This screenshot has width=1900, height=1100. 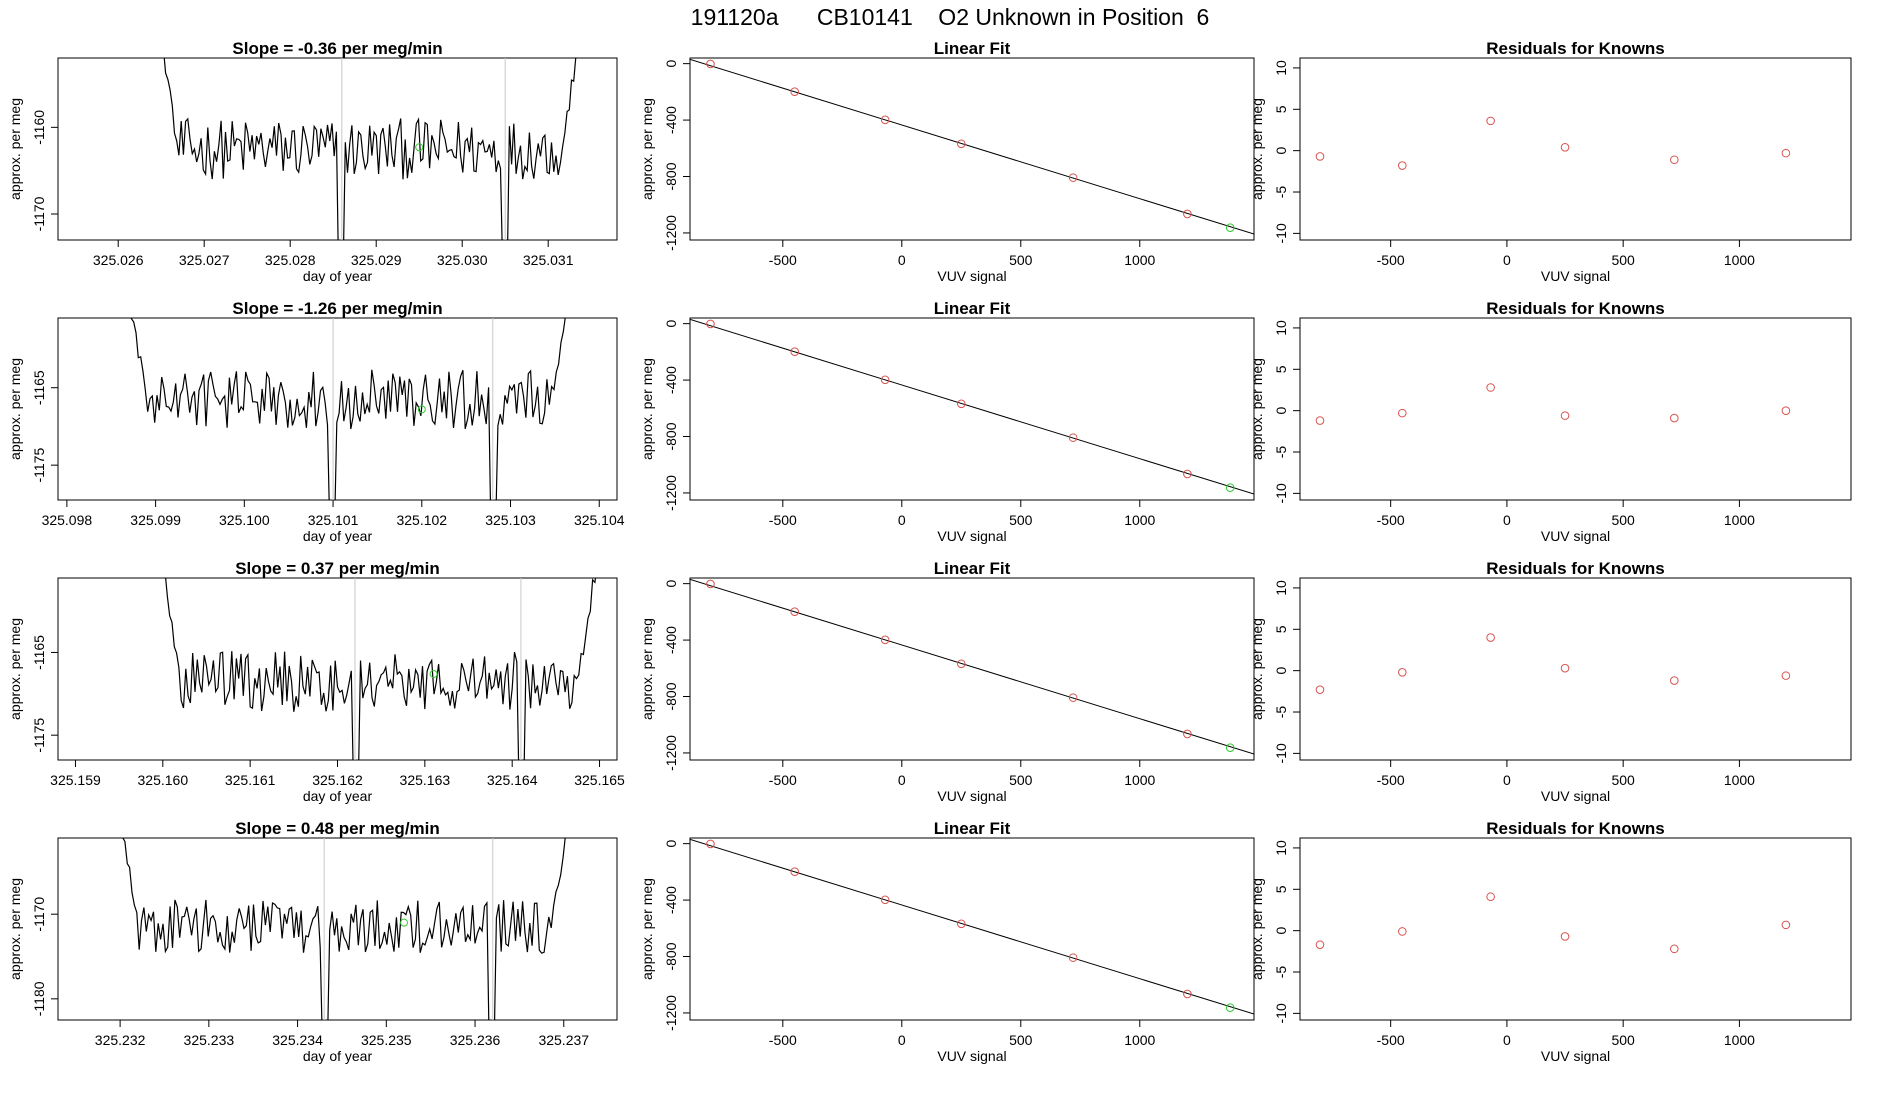 What do you see at coordinates (433, 673) in the screenshot?
I see `unknown-point-marker` at bounding box center [433, 673].